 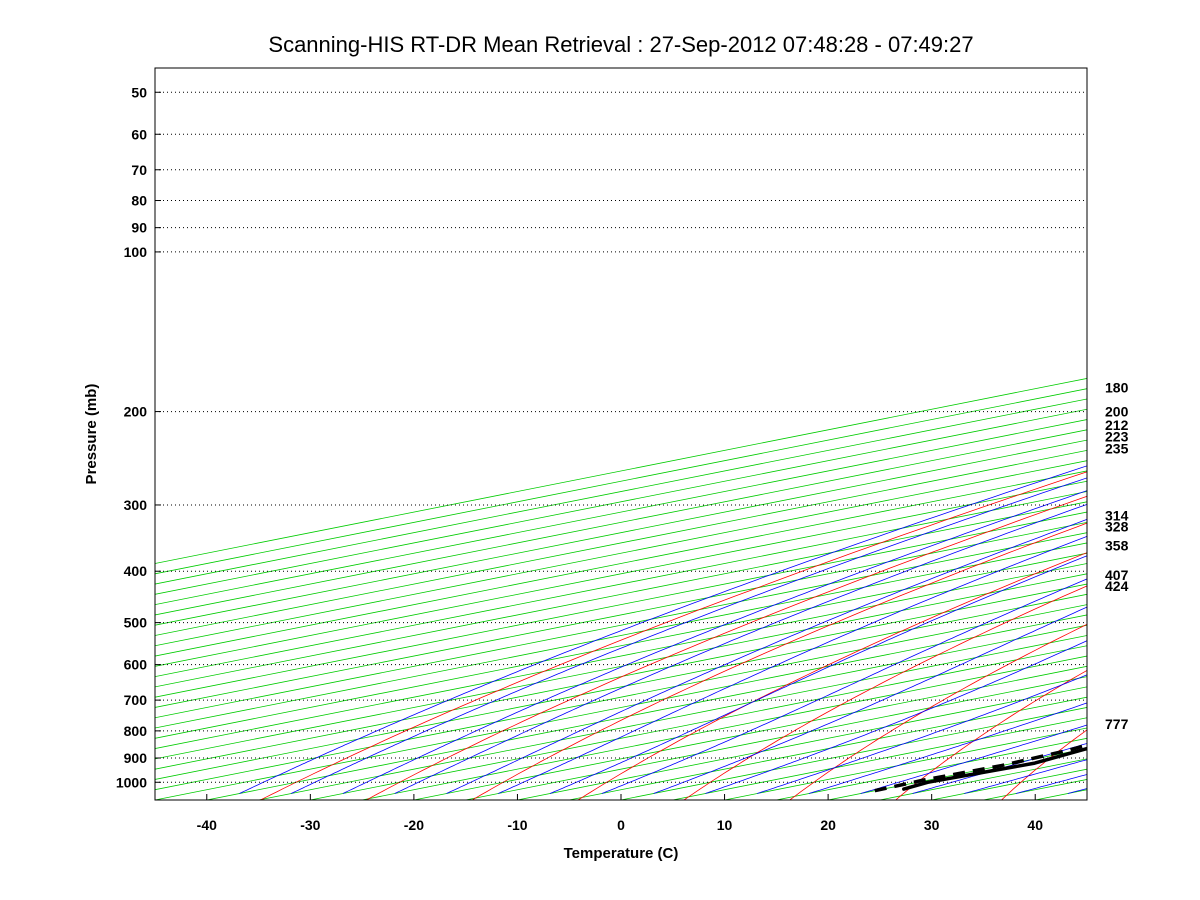 What do you see at coordinates (1117, 586) in the screenshot?
I see `right-label: 424` at bounding box center [1117, 586].